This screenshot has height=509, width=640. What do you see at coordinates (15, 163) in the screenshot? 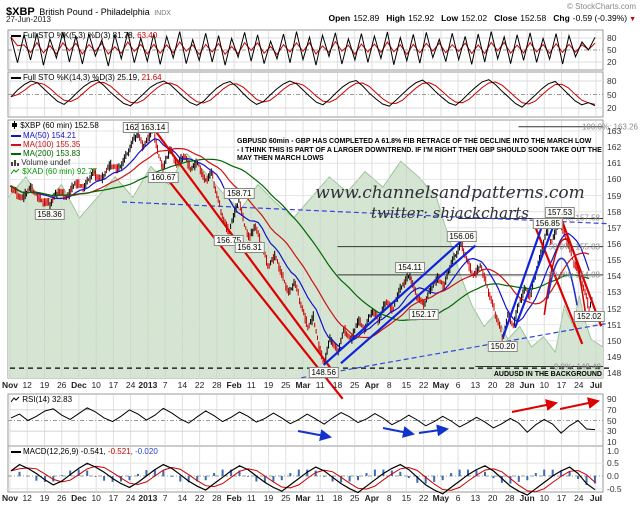
I see `volume-bars-icon` at bounding box center [15, 163].